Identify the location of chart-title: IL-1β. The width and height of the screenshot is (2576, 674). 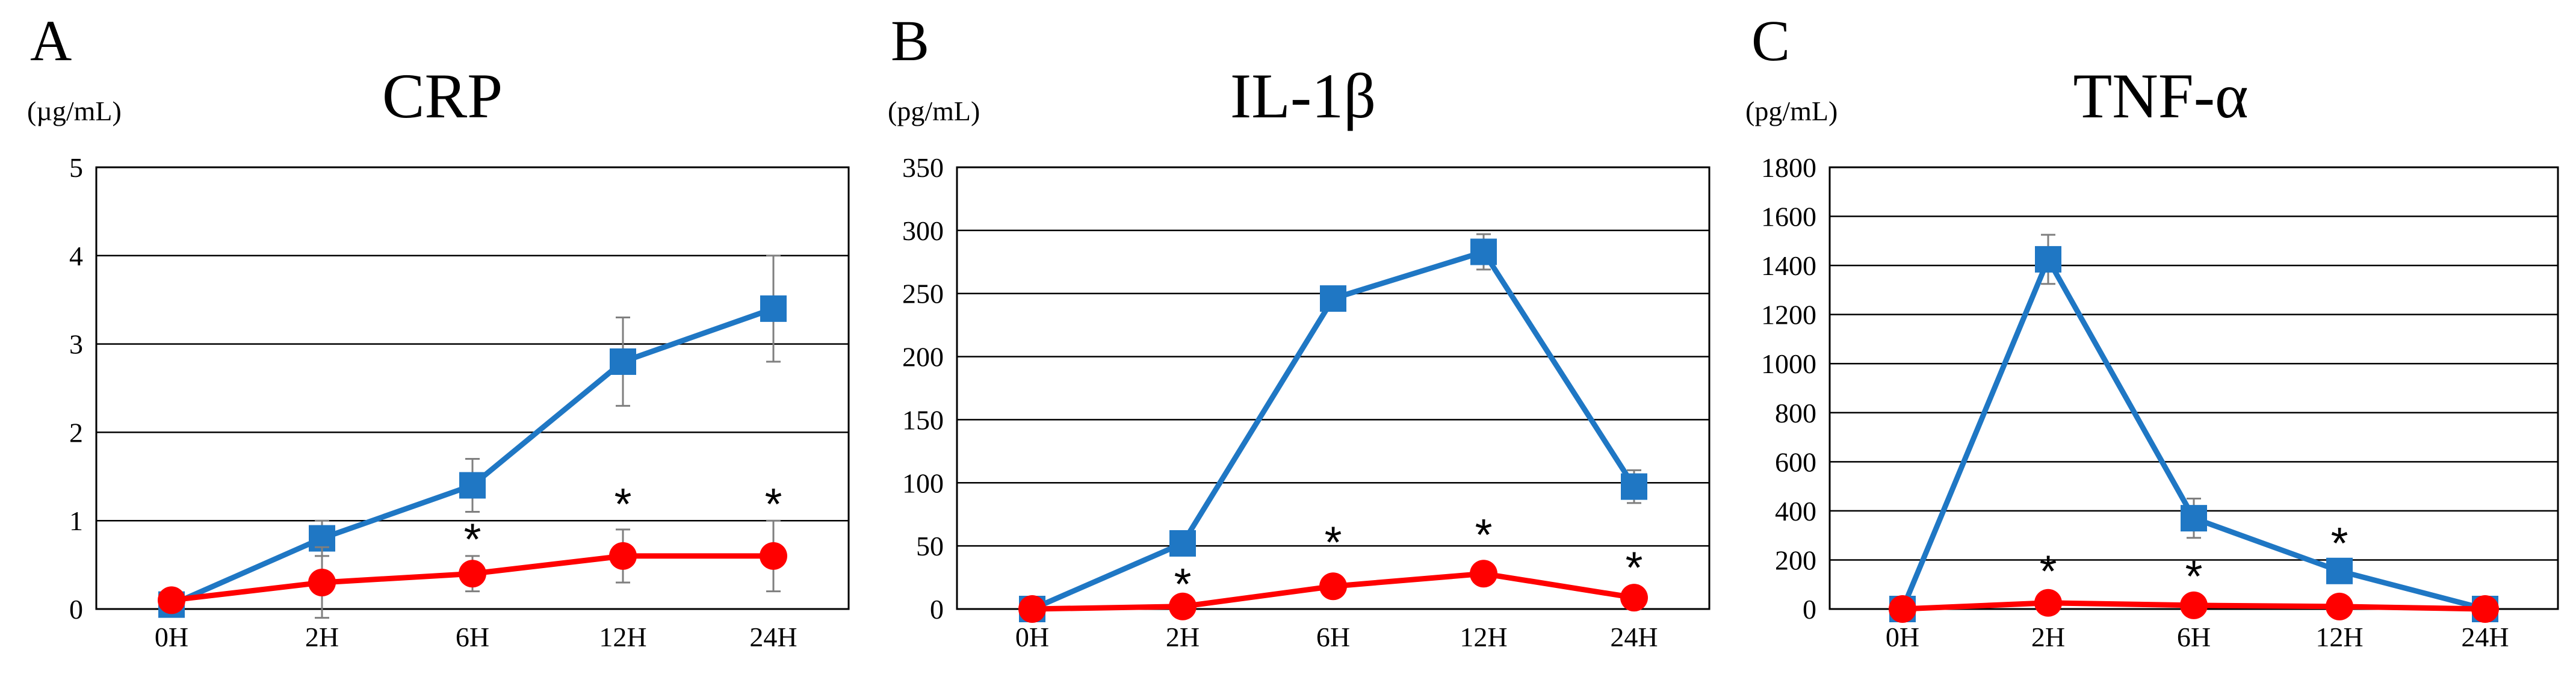
(1303, 96).